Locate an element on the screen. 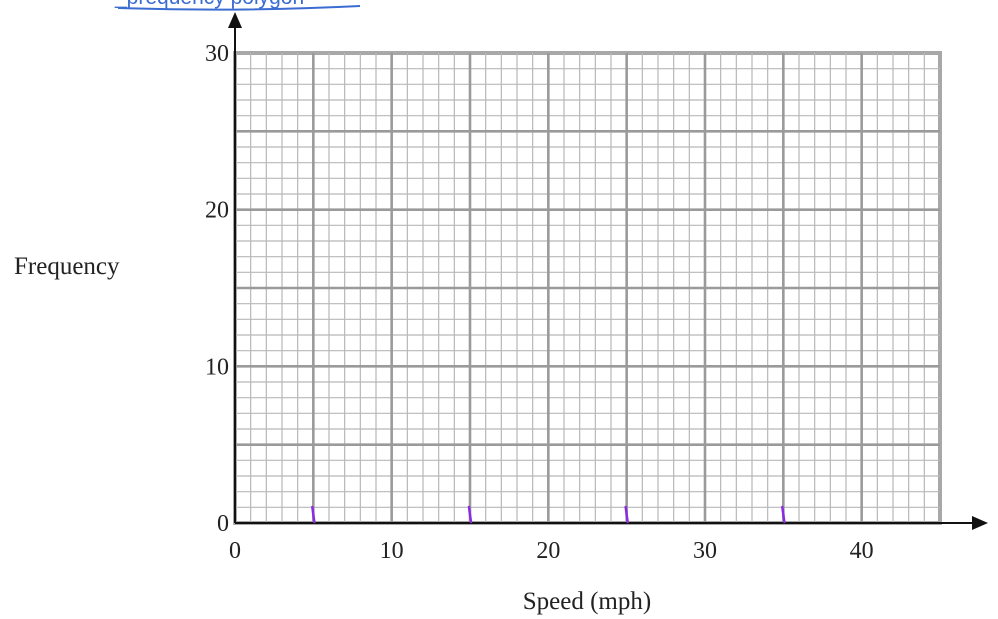 Image resolution: width=998 pixels, height=619 pixels. y-axis-arrowhead is located at coordinates (235, 20).